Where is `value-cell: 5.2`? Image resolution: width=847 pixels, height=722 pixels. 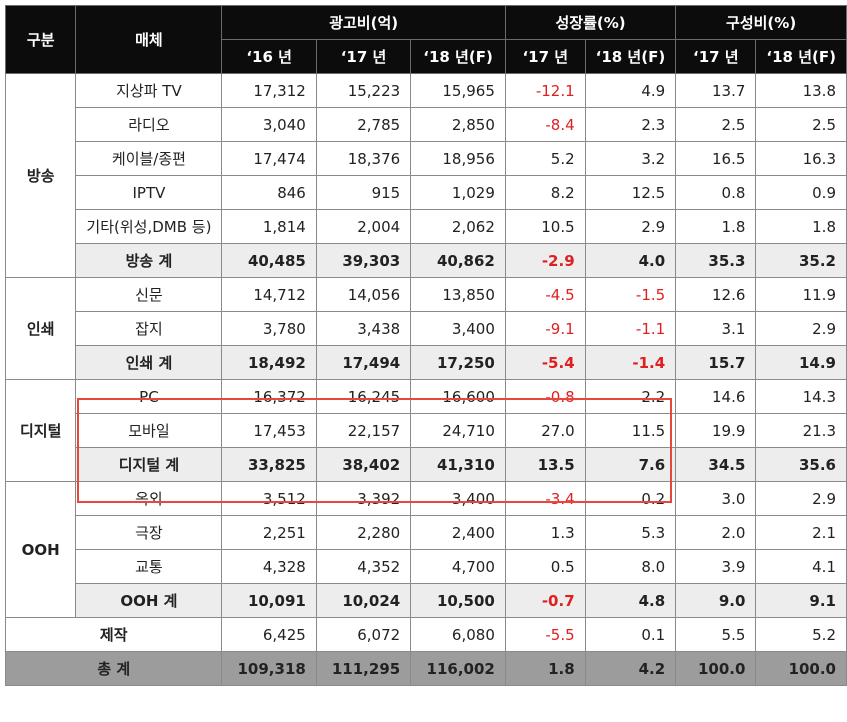
value-cell: 5.2 is located at coordinates (545, 158).